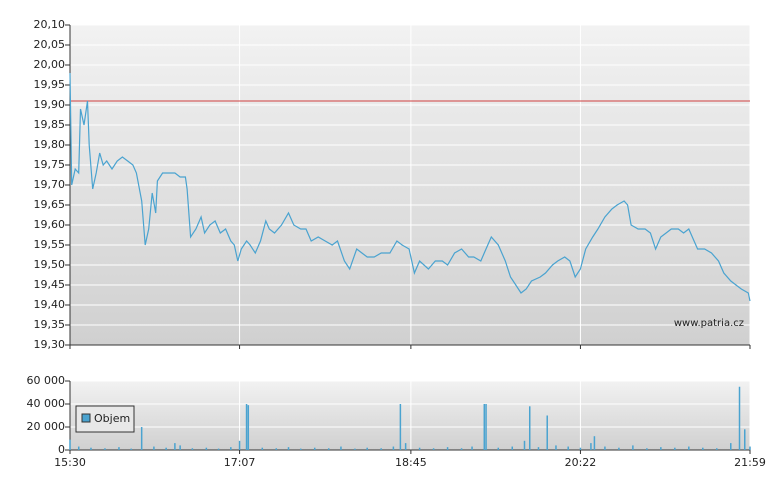 The height and width of the screenshot is (494, 780). Describe the element at coordinates (709, 323) in the screenshot. I see `watermark: www.patria.cz` at that location.